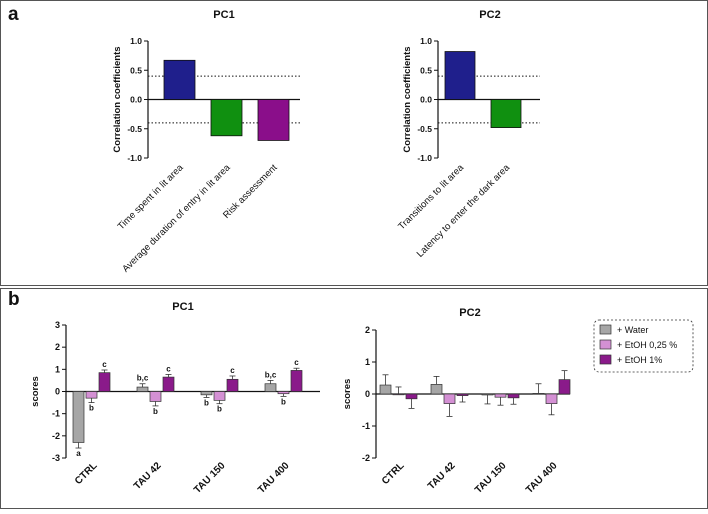 This screenshot has width=708, height=514. I want to click on legend-box, so click(643, 346).